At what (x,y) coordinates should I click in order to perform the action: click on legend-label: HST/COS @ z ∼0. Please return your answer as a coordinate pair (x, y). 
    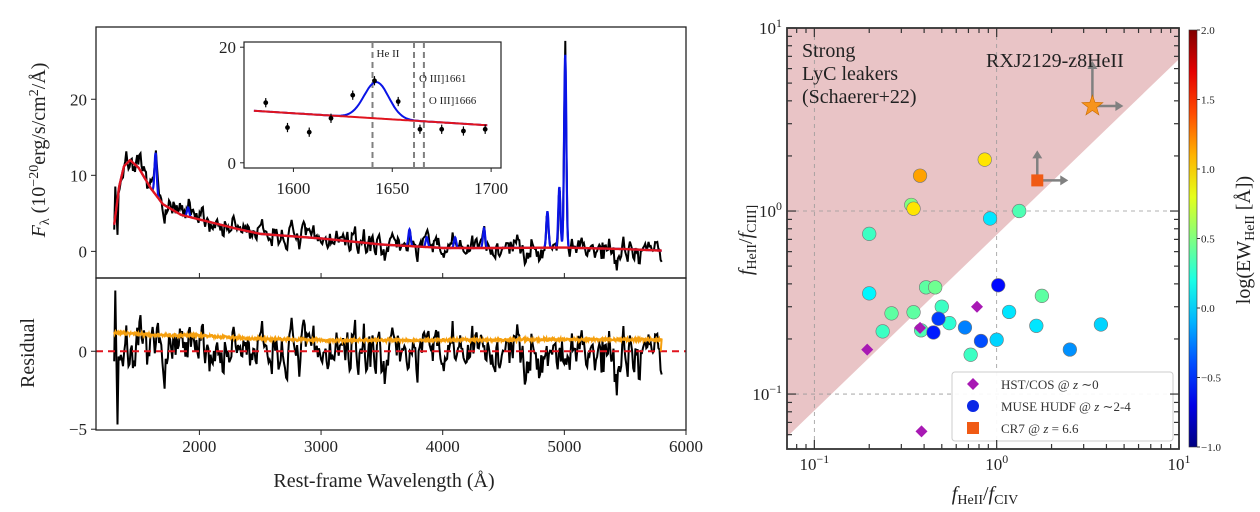
    Looking at the image, I should click on (1050, 384).